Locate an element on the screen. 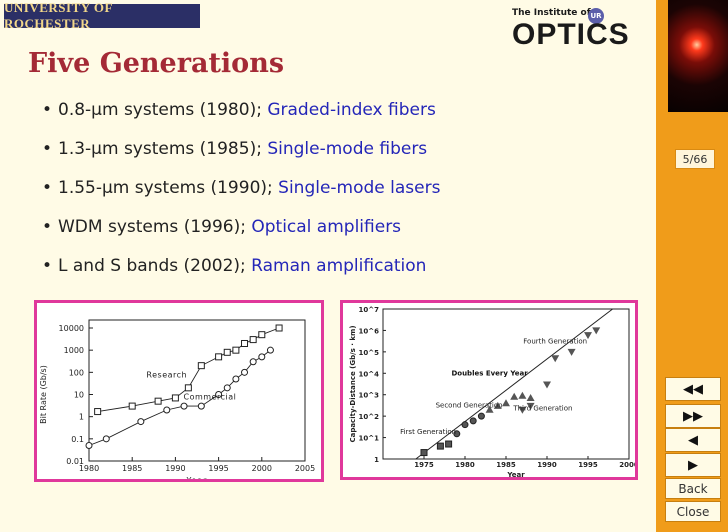 This screenshot has width=728, height=532. optics-institute-logo: The Institute of UR OPTICS is located at coordinates (576, 30).